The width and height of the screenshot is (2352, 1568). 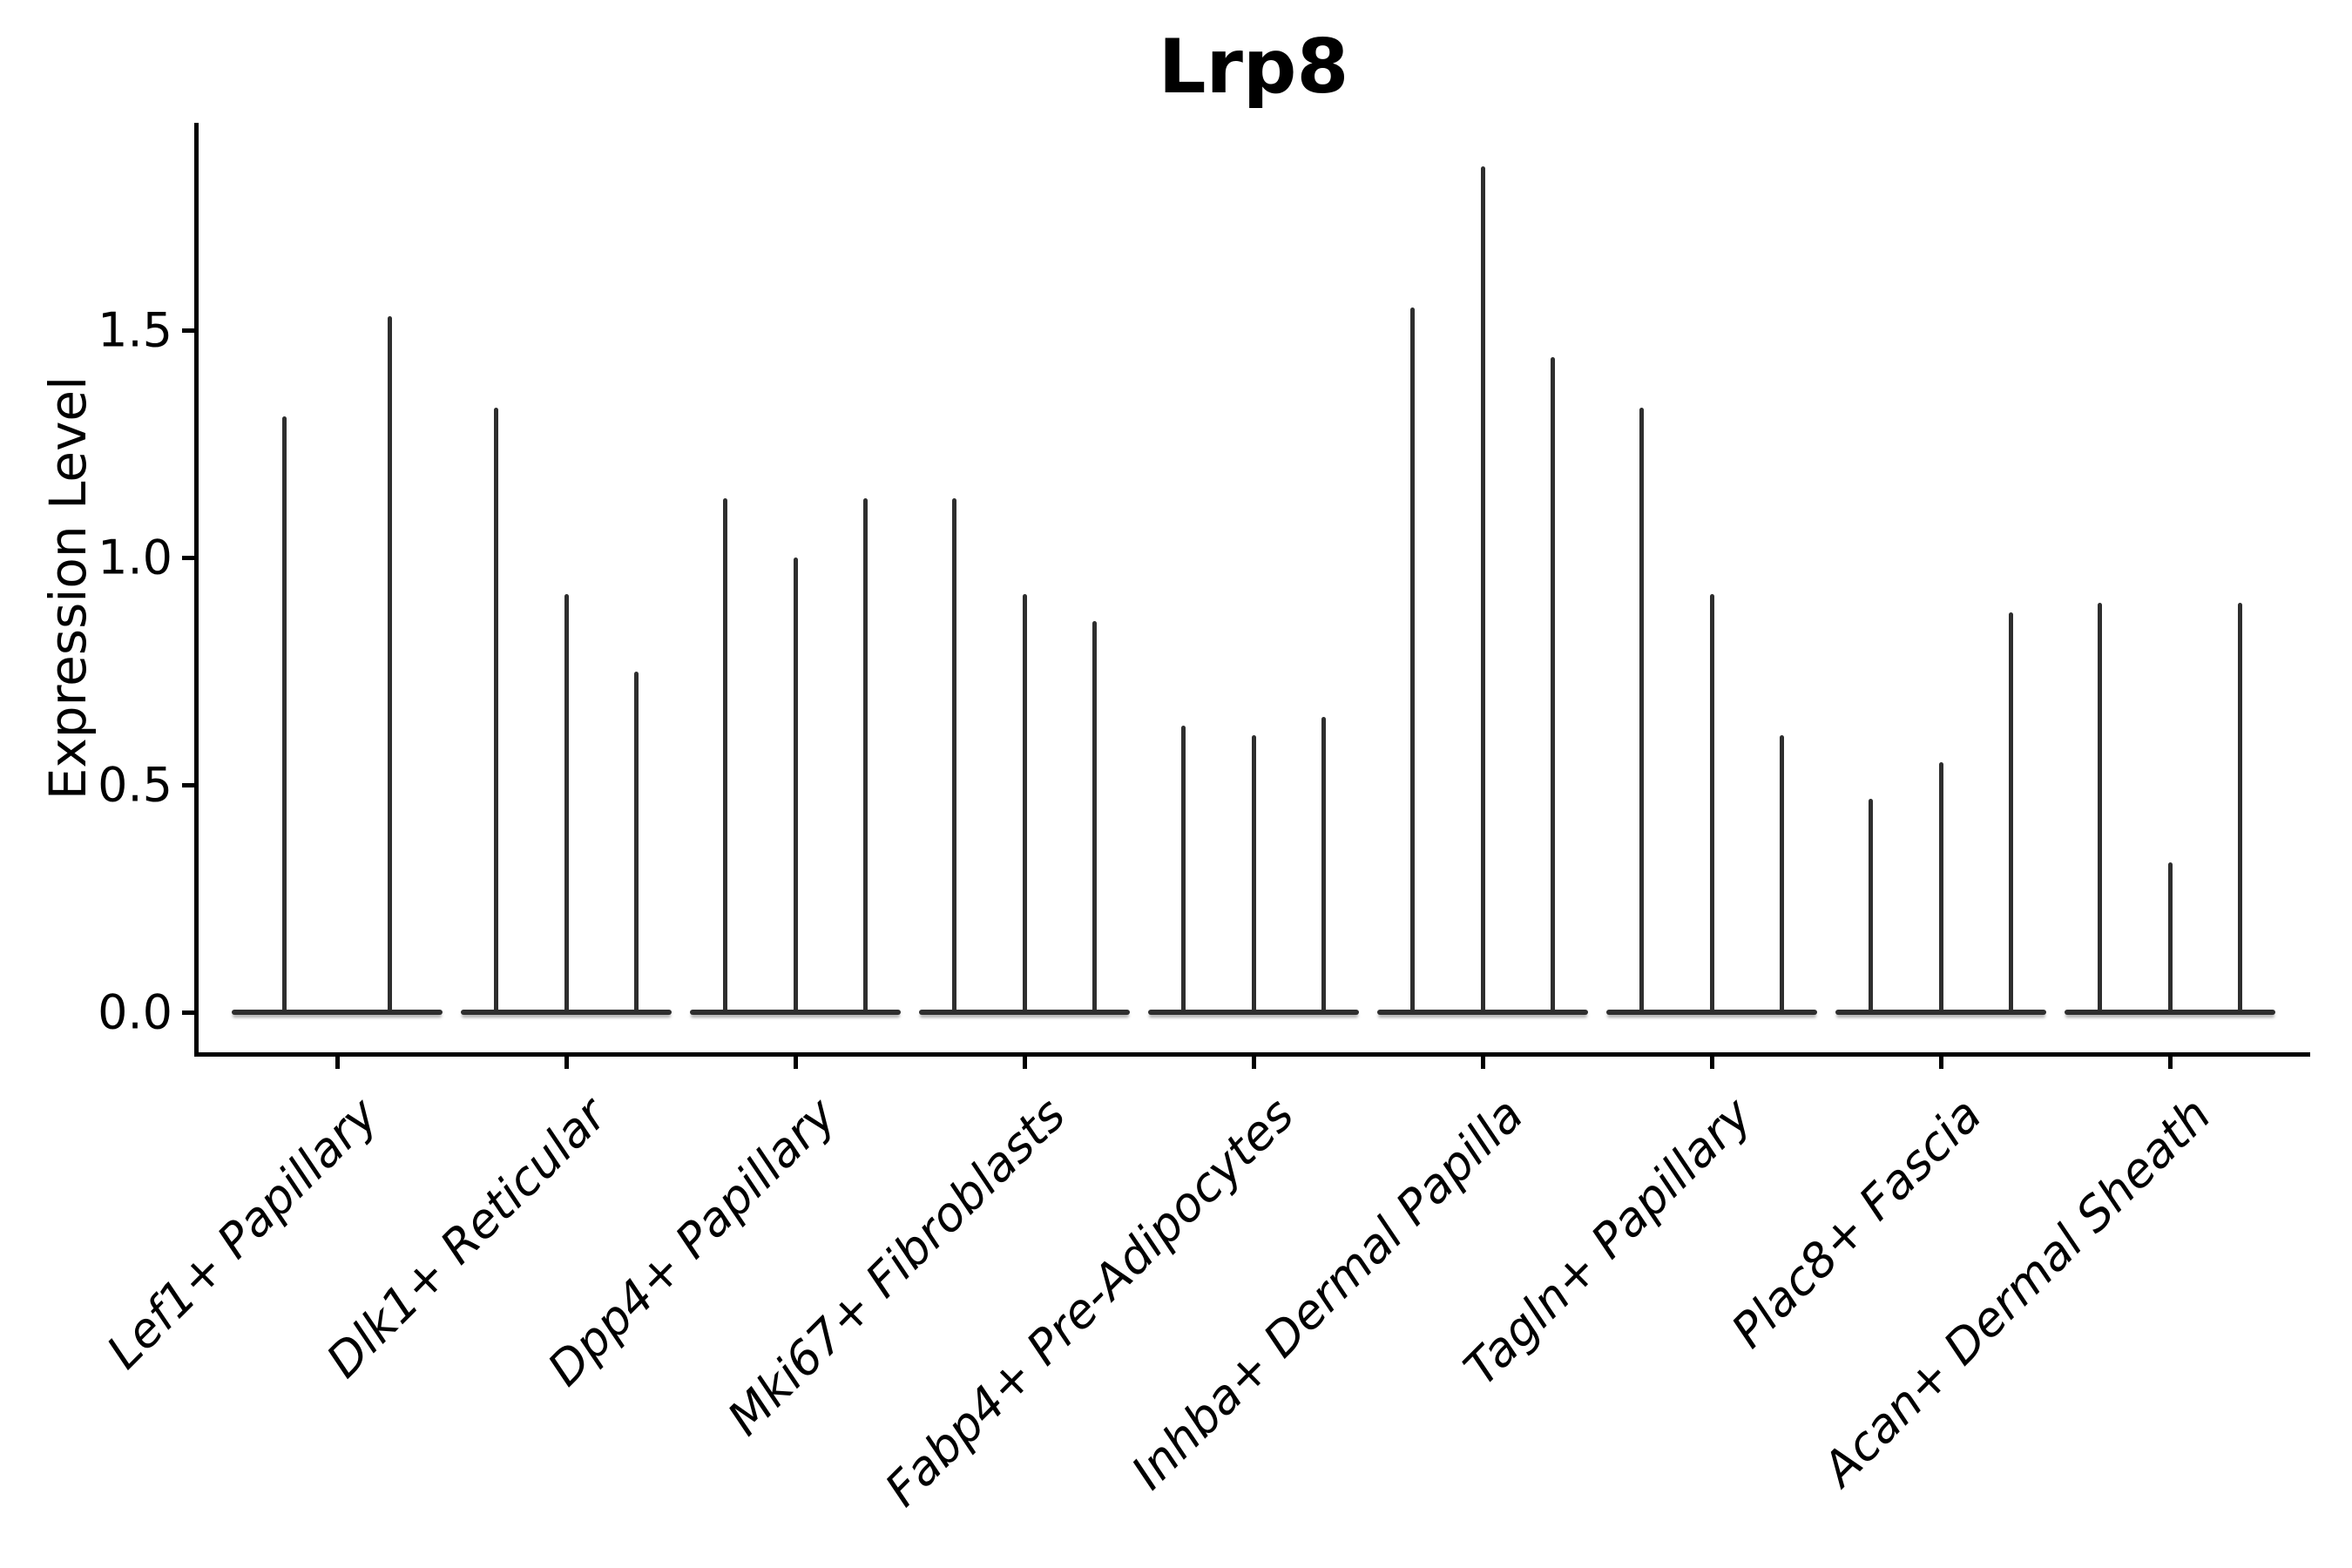 What do you see at coordinates (2016, 1292) in the screenshot?
I see `x-tick-label: Acan+ Dermal Sheath` at bounding box center [2016, 1292].